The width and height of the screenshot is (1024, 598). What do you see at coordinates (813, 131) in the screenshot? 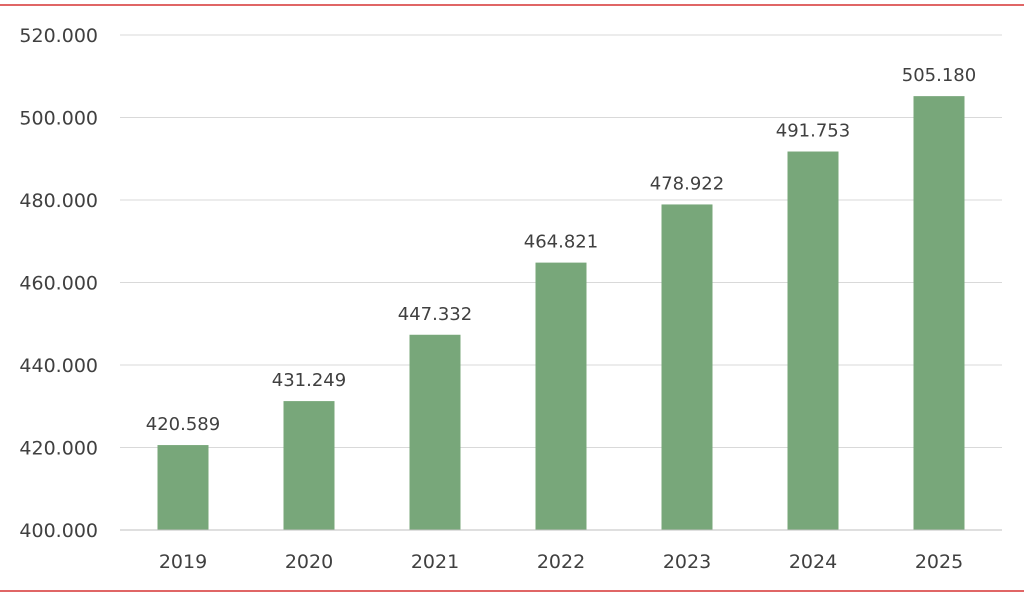
I see `data-label: 491.753` at bounding box center [813, 131].